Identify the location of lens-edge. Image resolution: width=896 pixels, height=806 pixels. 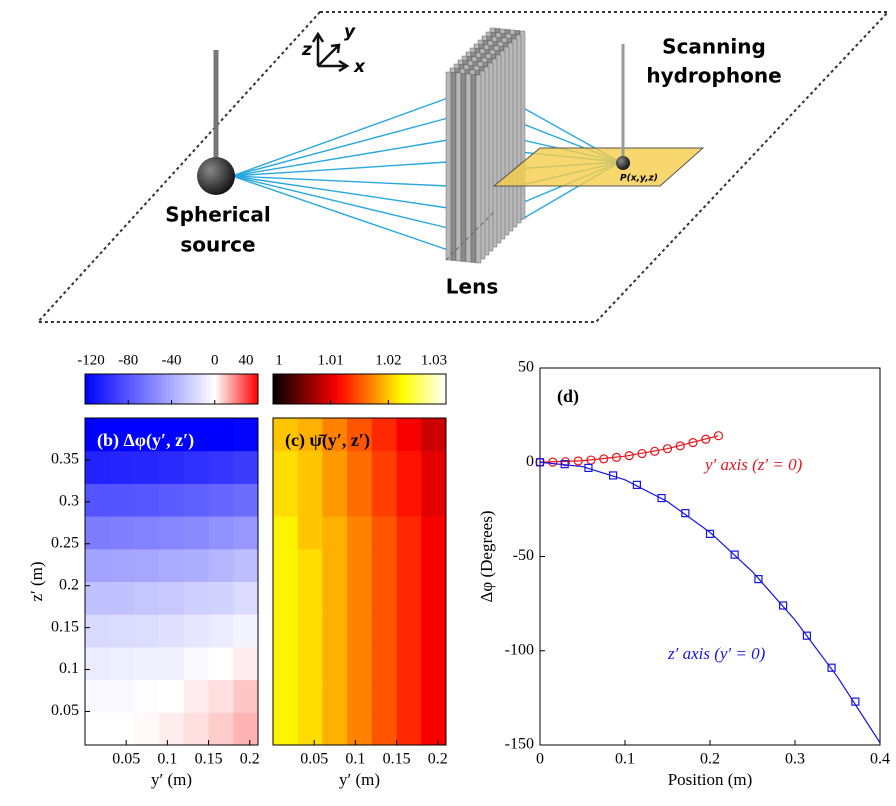
(470, 236).